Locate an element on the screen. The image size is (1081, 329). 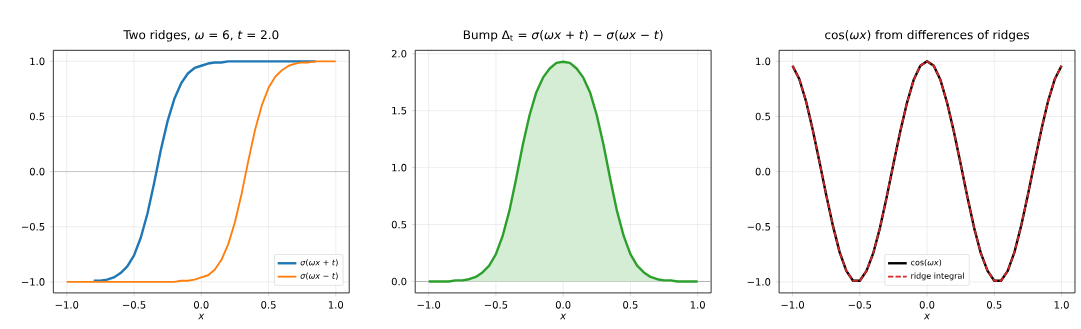
y-tick-label: 2.0 is located at coordinates (399, 54).